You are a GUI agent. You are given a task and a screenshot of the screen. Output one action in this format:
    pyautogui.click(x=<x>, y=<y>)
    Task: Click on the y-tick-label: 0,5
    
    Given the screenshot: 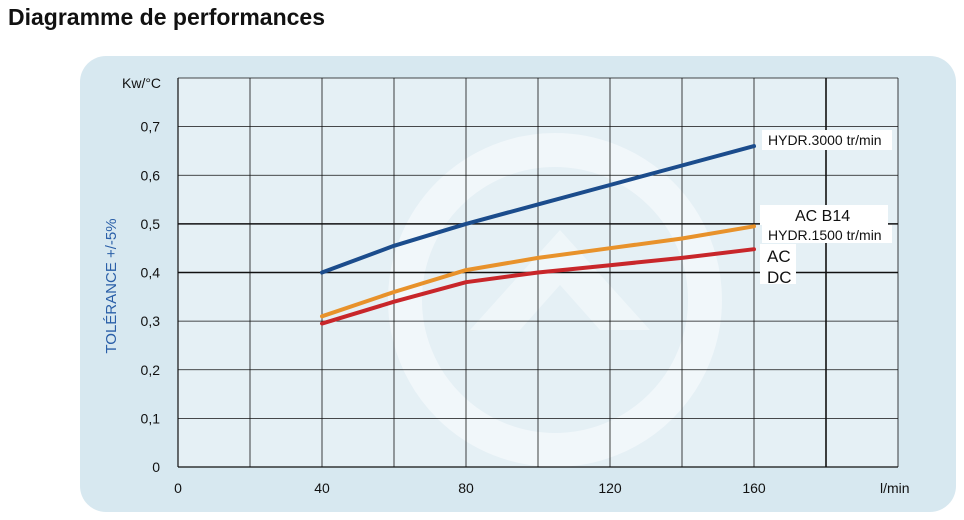 What is the action you would take?
    pyautogui.click(x=151, y=224)
    